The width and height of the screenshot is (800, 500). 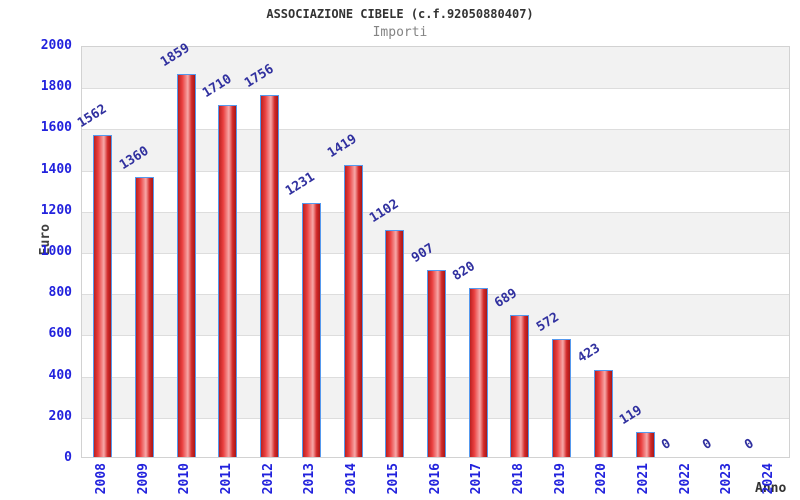 I want to click on y-axis-tick-label: 1200, so click(x=56, y=210).